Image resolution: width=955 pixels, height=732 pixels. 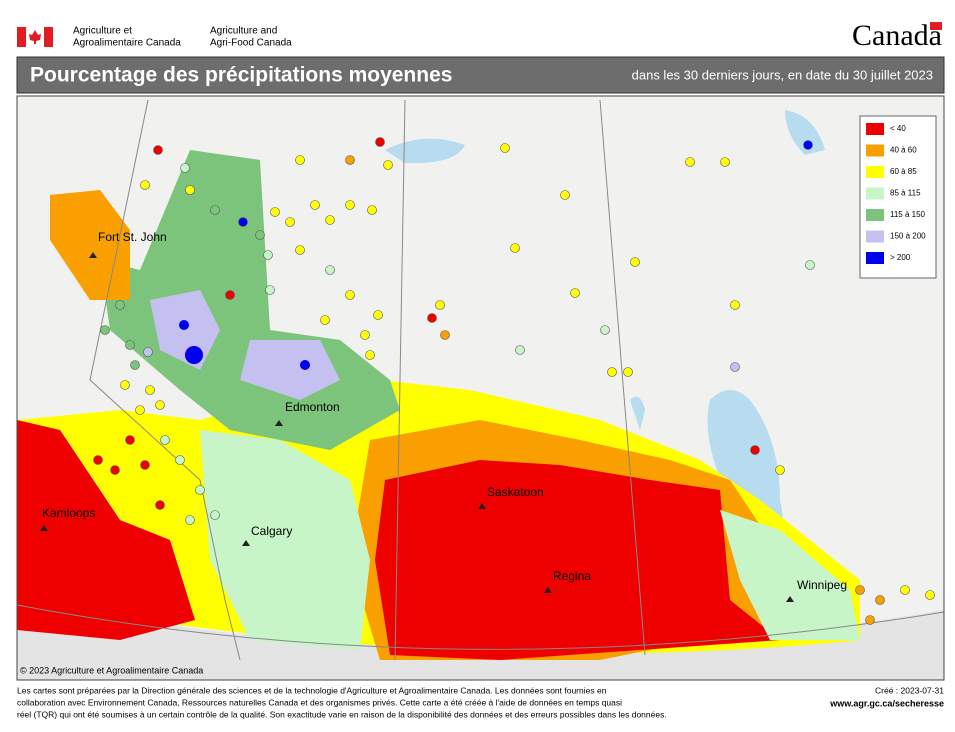 I want to click on dept-fr: Agroalimentaire Canada, so click(x=127, y=43).